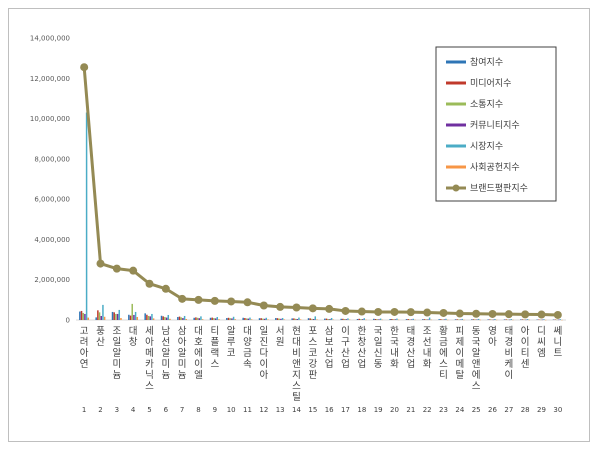  Describe the element at coordinates (52, 240) in the screenshot. I see `y-tick-label: 4,000,000` at that location.